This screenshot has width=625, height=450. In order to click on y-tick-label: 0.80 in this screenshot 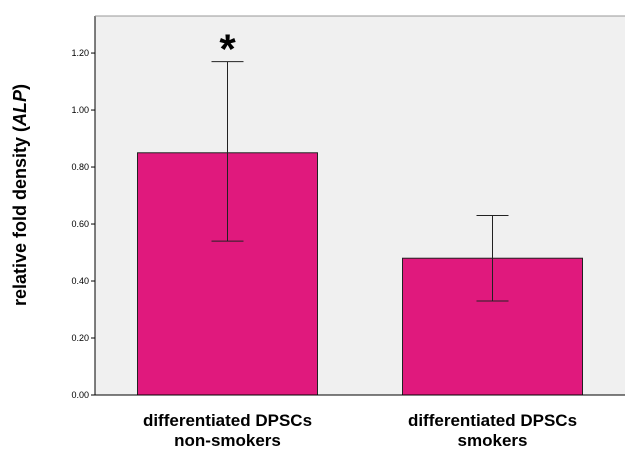, I will do `click(80, 167)`.